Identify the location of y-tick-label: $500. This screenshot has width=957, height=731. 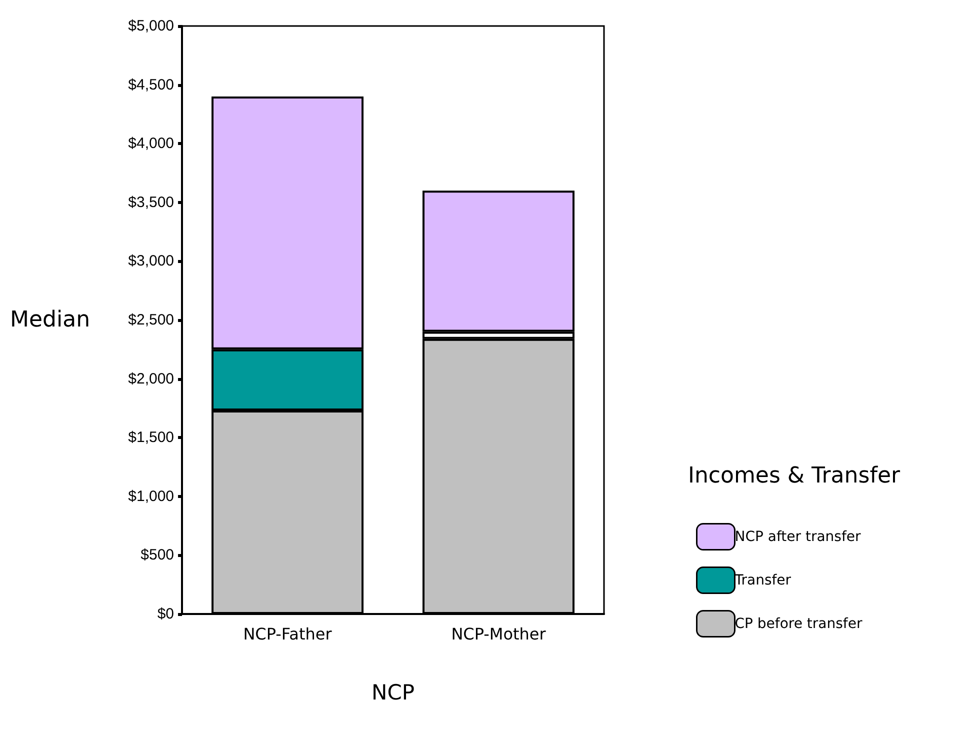
(157, 555).